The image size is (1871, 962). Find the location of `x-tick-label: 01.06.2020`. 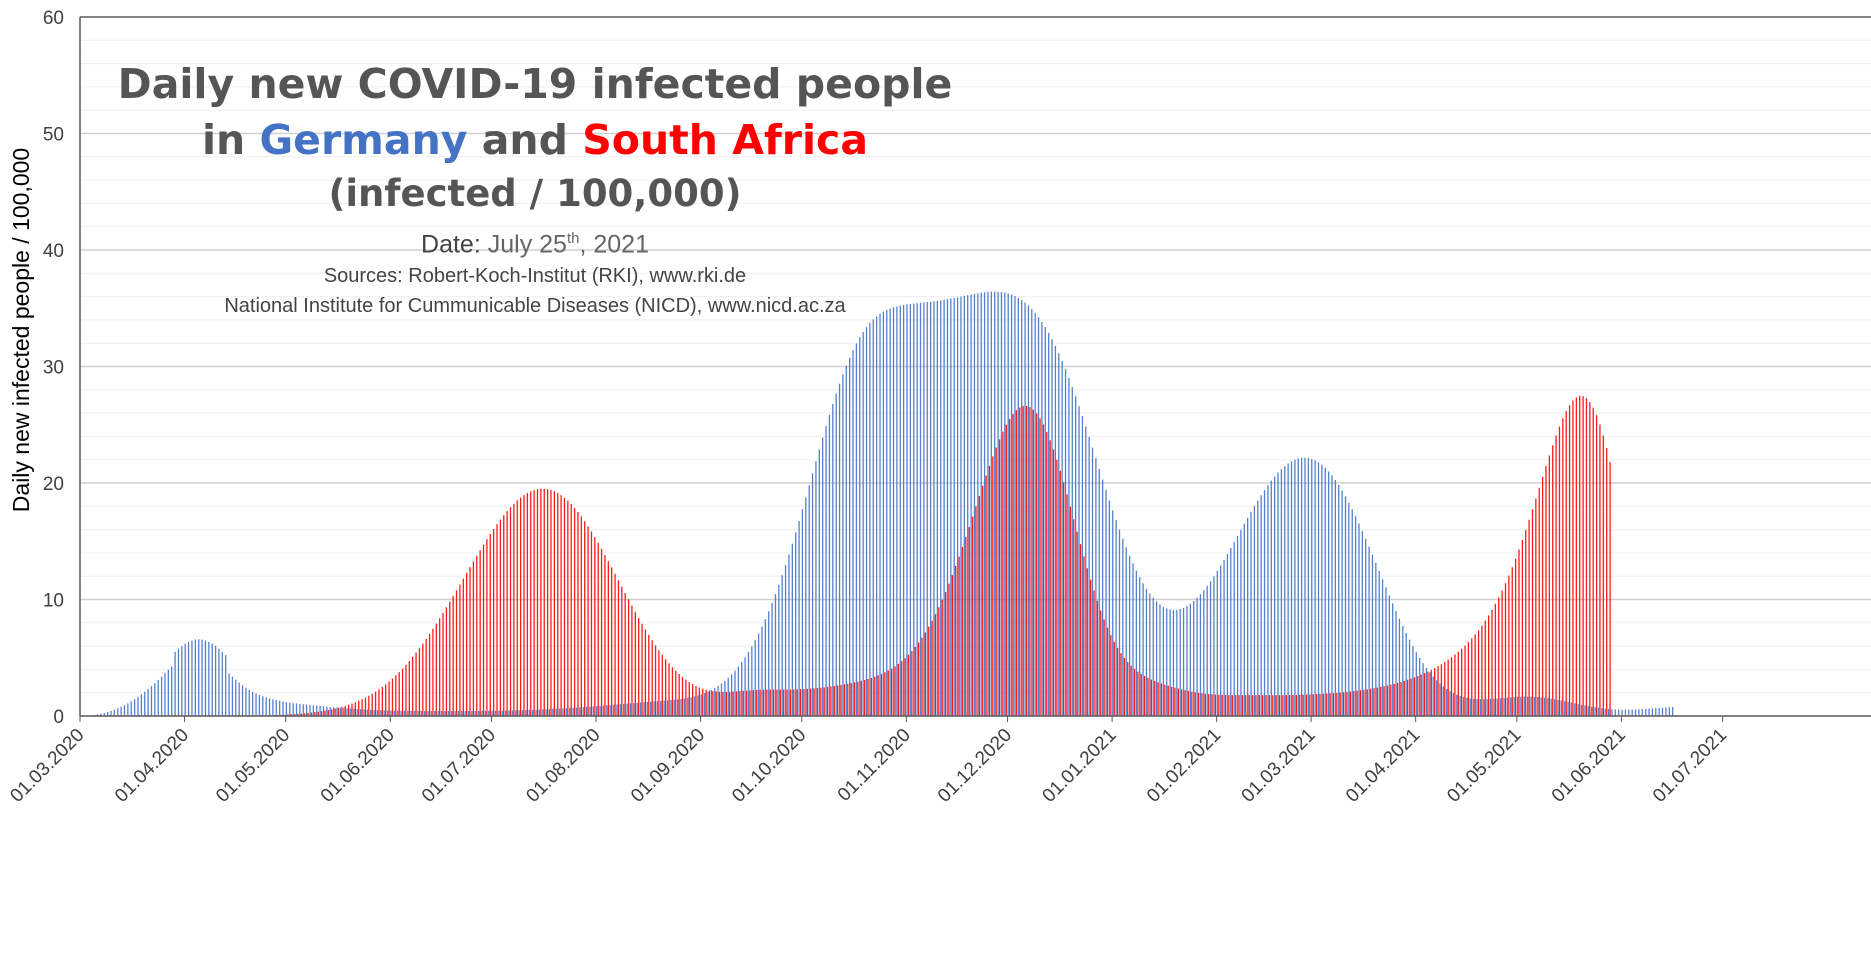

x-tick-label: 01.06.2020 is located at coordinates (358, 766).